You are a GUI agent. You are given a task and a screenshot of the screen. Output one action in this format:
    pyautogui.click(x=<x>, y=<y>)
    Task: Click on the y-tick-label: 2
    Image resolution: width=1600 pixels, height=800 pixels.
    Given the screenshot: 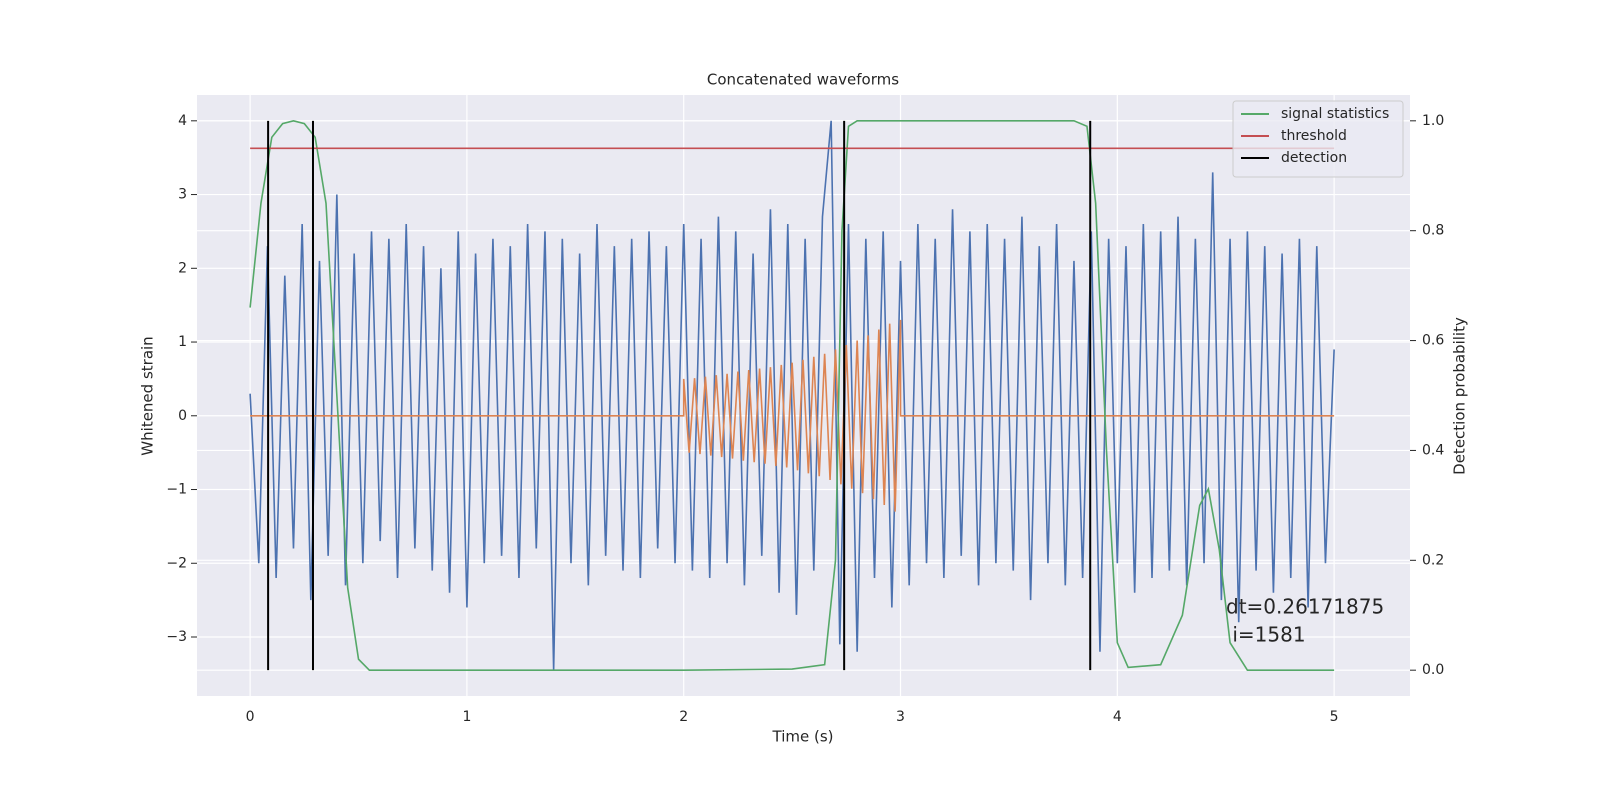 What is the action you would take?
    pyautogui.click(x=182, y=268)
    